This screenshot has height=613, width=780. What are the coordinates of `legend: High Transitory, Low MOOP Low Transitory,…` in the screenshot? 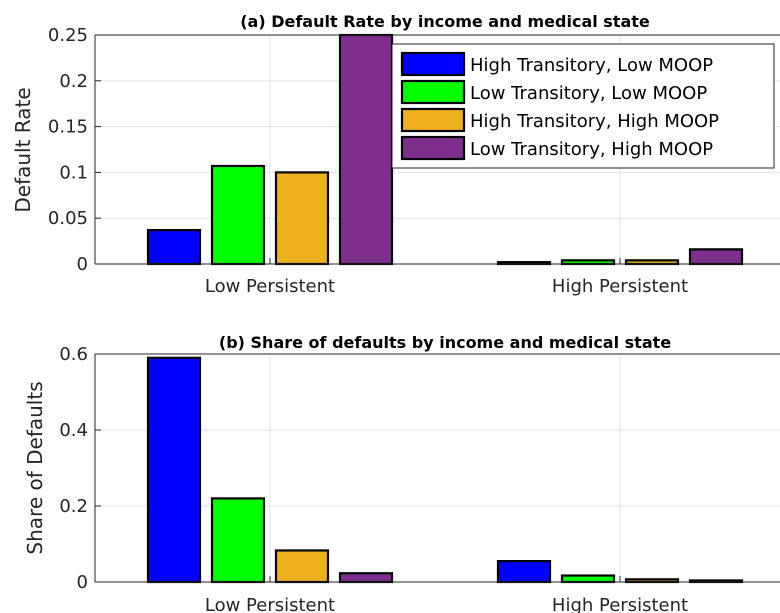 It's located at (583, 106).